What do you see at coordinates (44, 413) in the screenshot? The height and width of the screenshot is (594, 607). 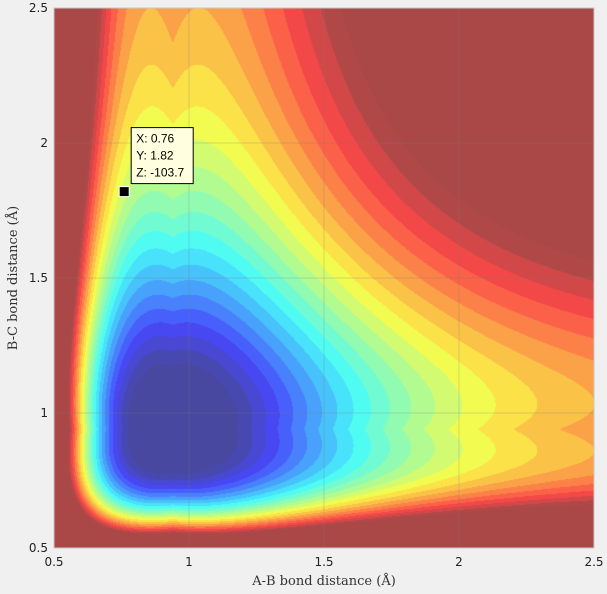 I see `y-tick-label: 1` at bounding box center [44, 413].